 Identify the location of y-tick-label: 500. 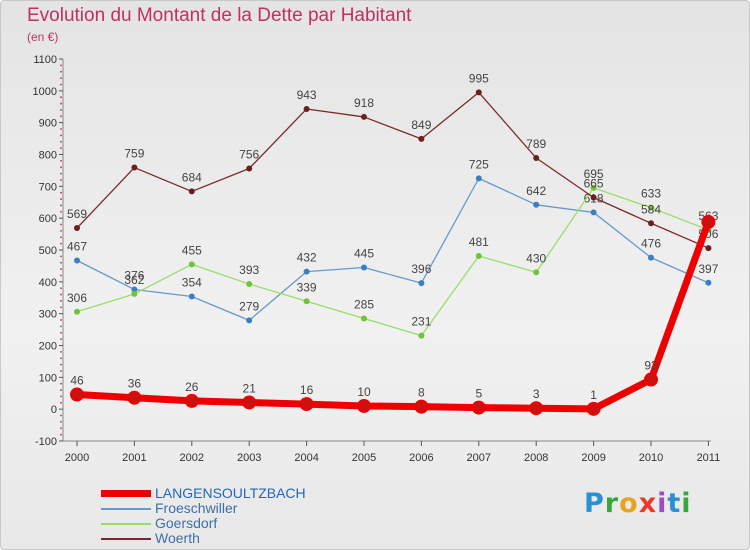
(48, 251).